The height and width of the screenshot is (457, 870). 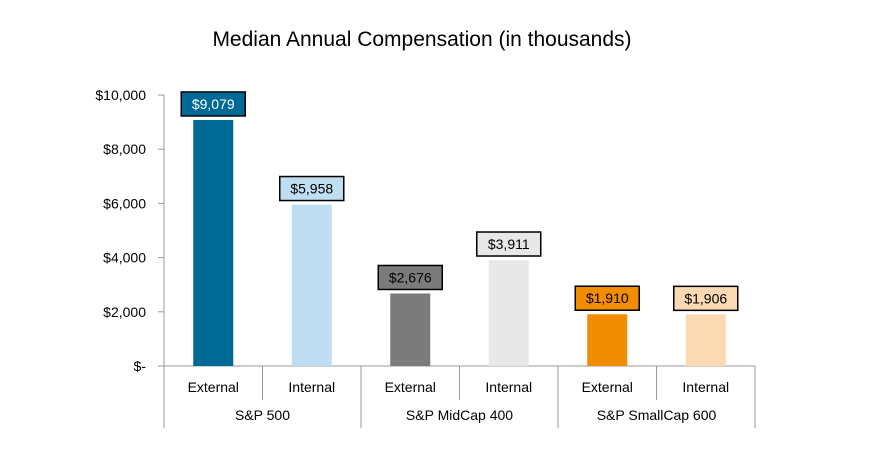 I want to click on data-label: $9,079, so click(x=213, y=104).